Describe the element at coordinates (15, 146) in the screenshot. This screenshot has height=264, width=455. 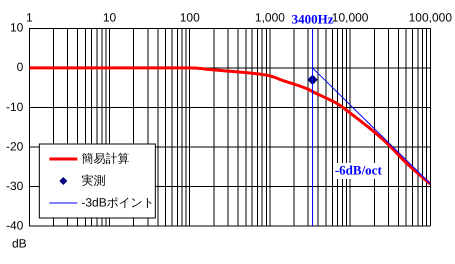
I see `y-tick-label: -20` at that location.